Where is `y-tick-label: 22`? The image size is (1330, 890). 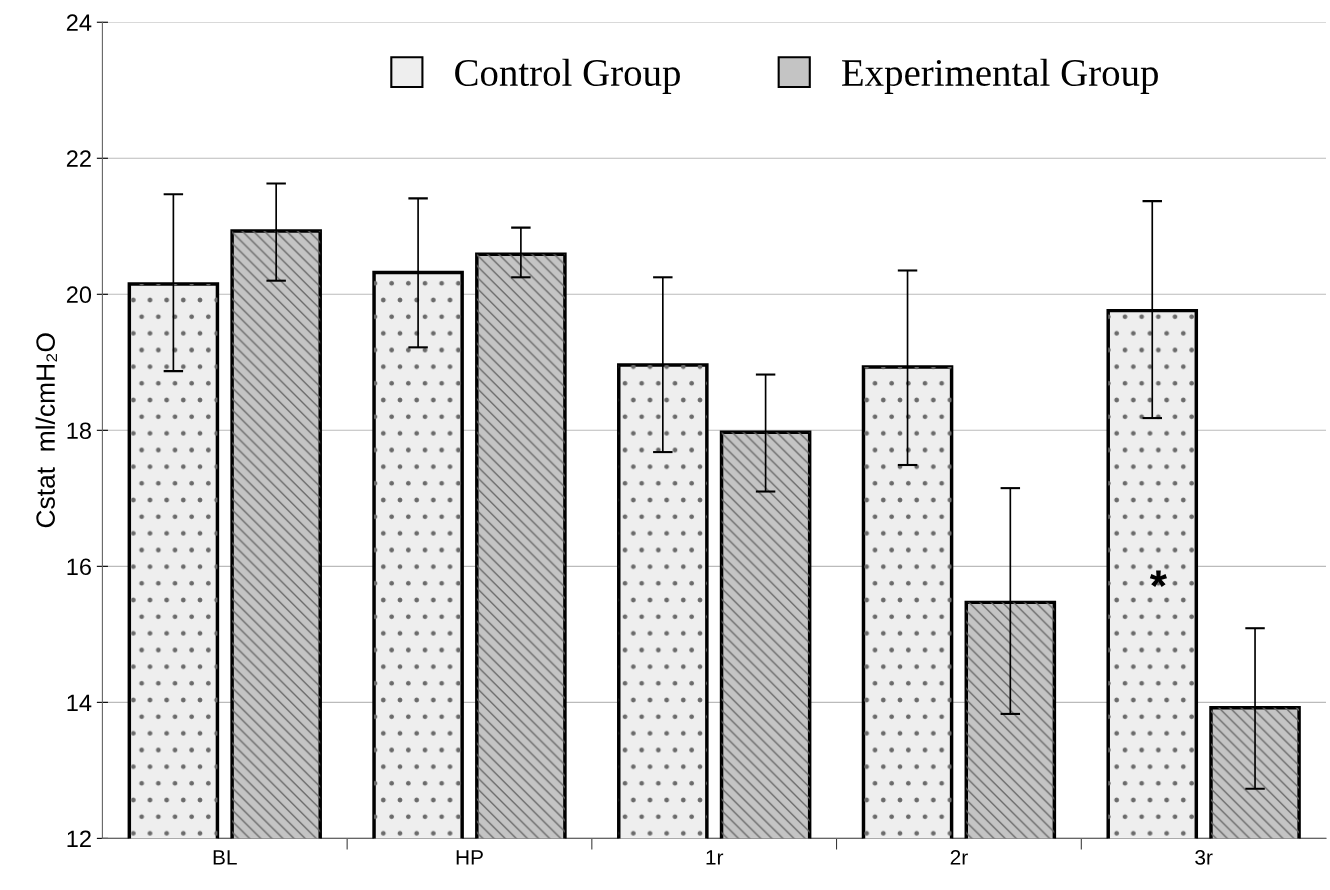
y-tick-label: 22 is located at coordinates (78, 158).